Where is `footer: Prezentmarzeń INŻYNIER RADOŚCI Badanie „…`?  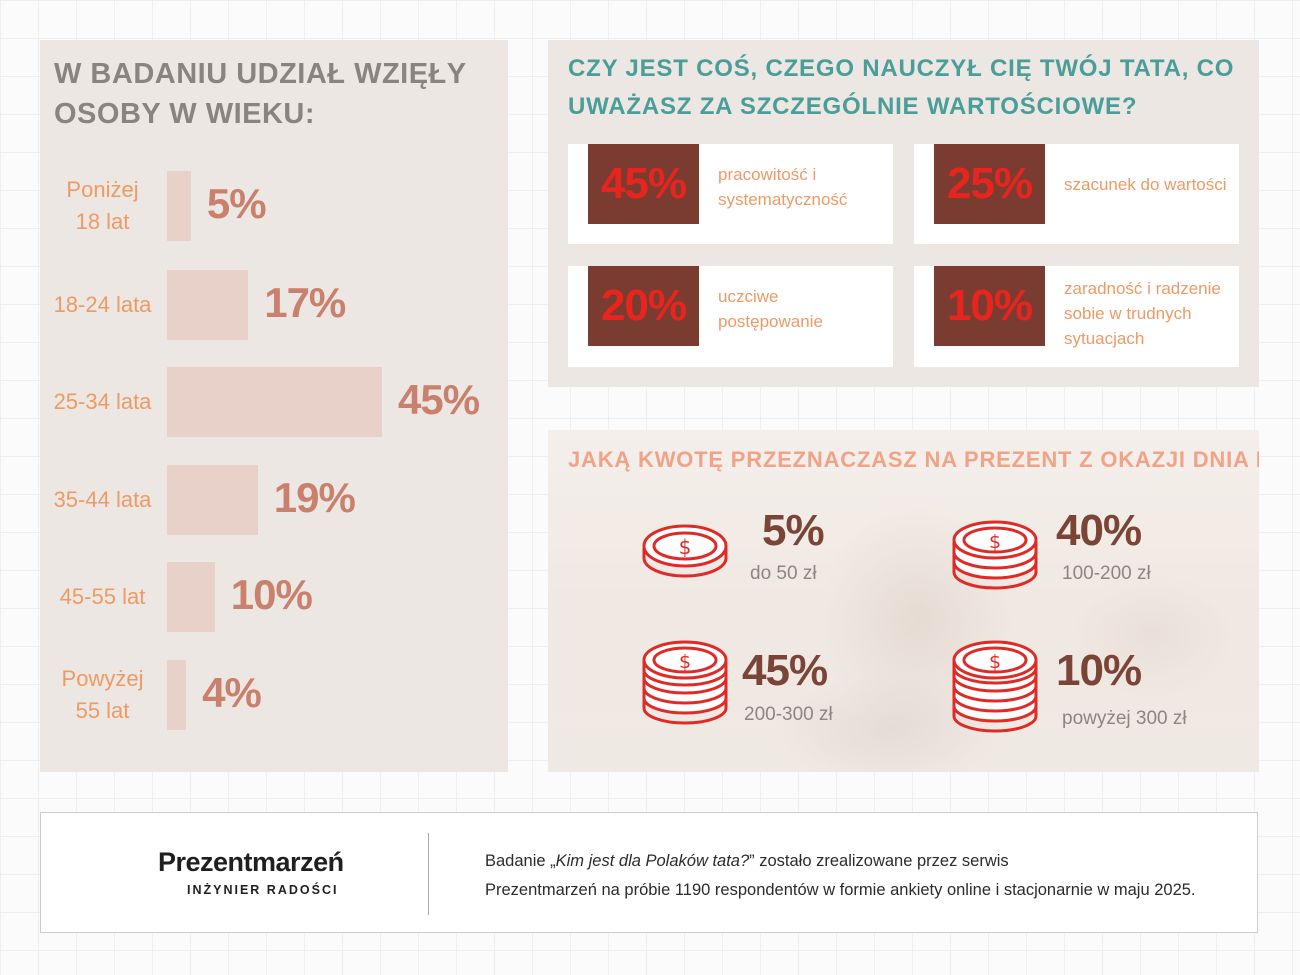 footer: Prezentmarzeń INŻYNIER RADOŚCI Badanie „… is located at coordinates (649, 872).